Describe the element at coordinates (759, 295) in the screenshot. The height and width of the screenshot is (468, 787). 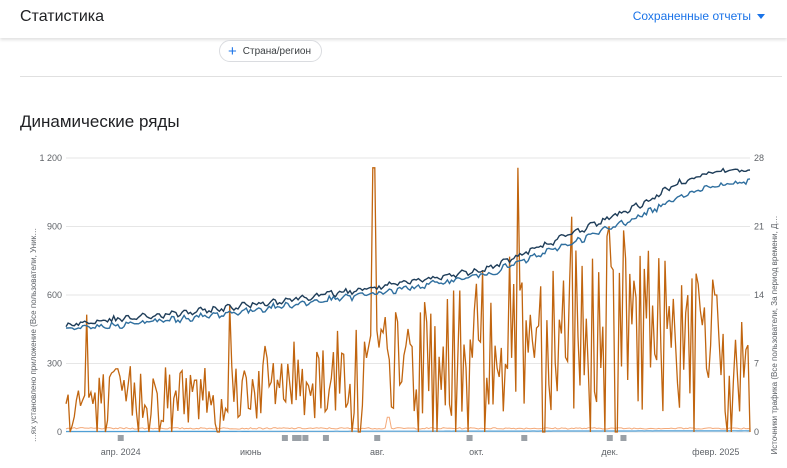
I see `right-tick-label: 14` at that location.